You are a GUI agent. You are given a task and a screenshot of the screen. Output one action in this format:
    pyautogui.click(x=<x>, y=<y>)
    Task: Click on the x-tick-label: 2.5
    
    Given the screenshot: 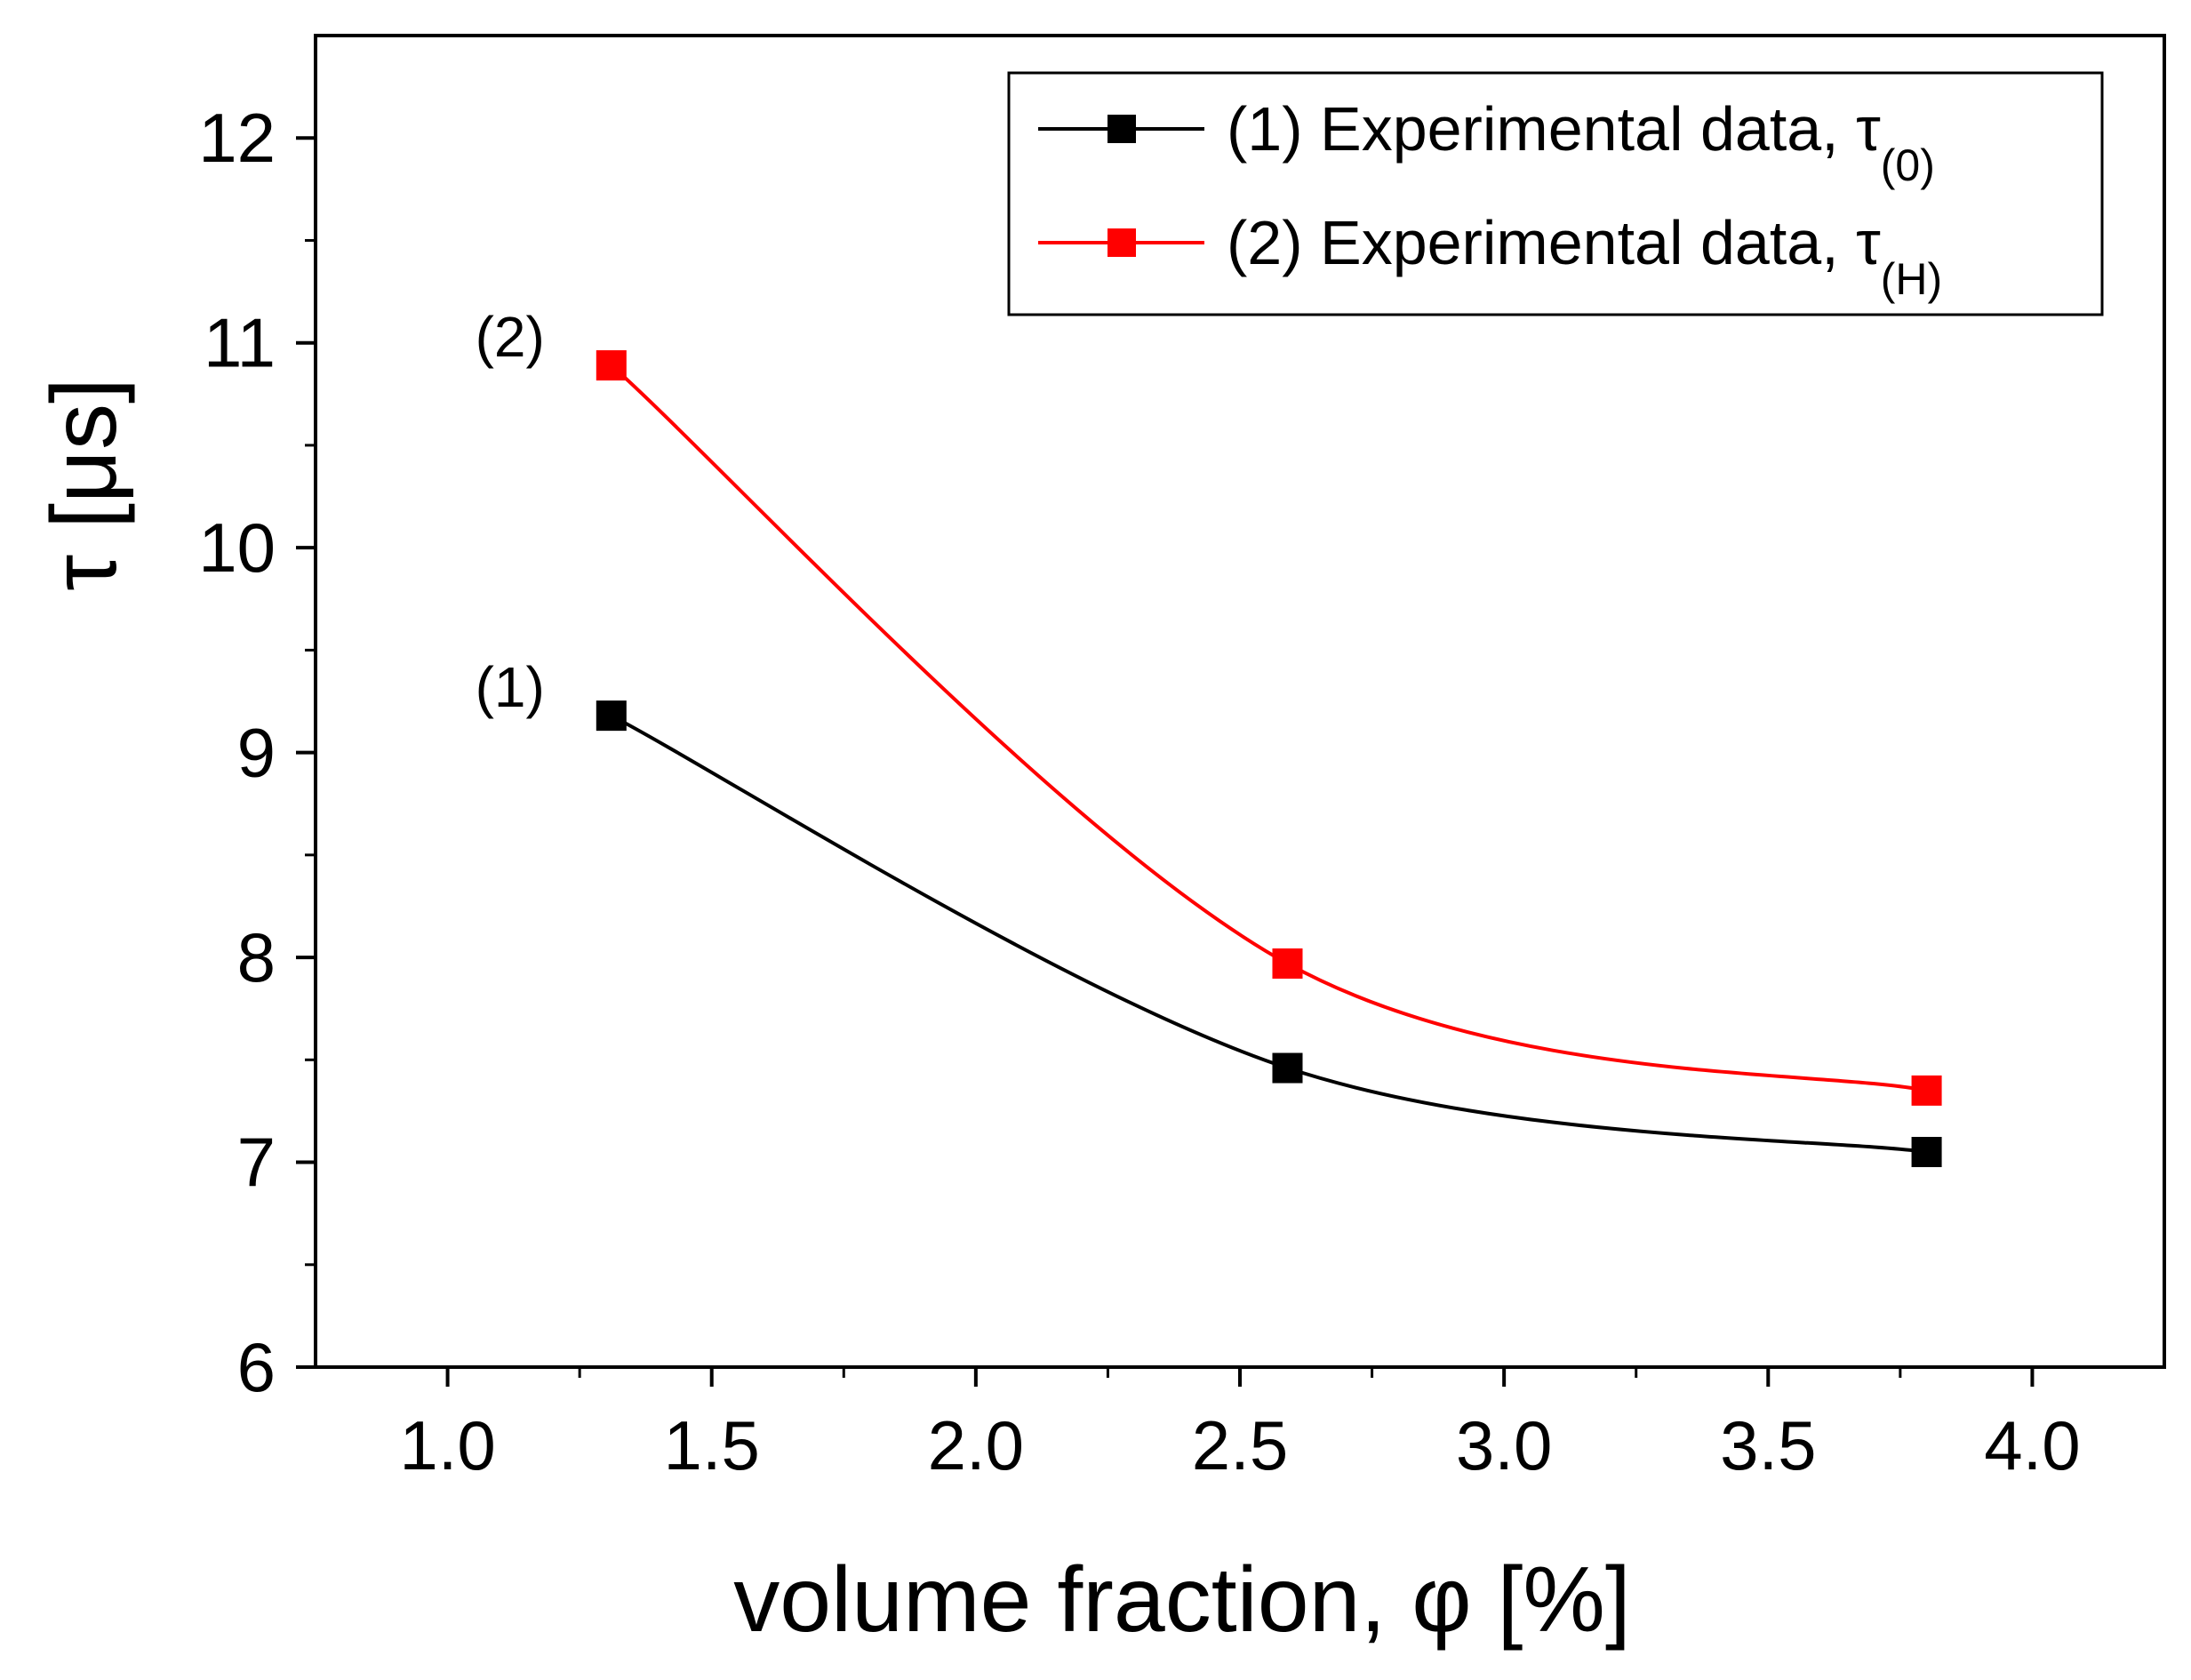 What is the action you would take?
    pyautogui.click(x=1240, y=1445)
    